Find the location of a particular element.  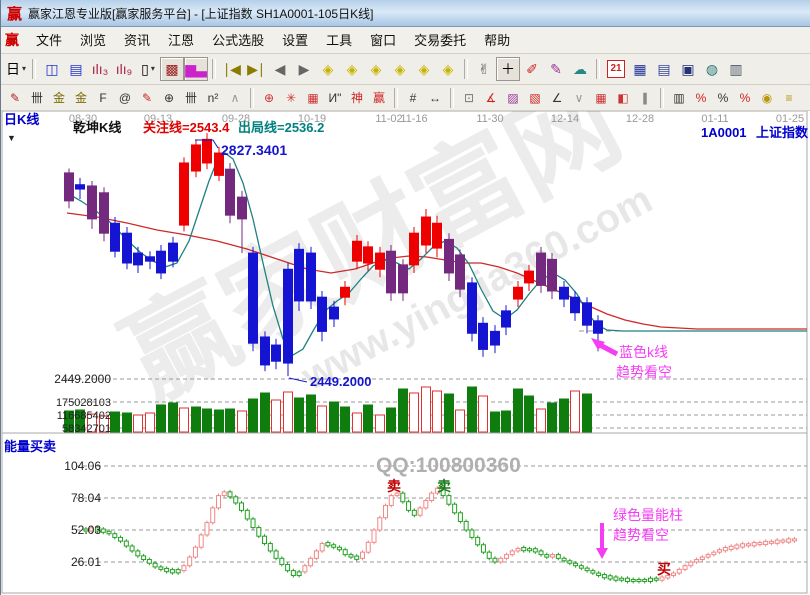

hollow-candle-button: ▯ ▾ is located at coordinates (148, 69).